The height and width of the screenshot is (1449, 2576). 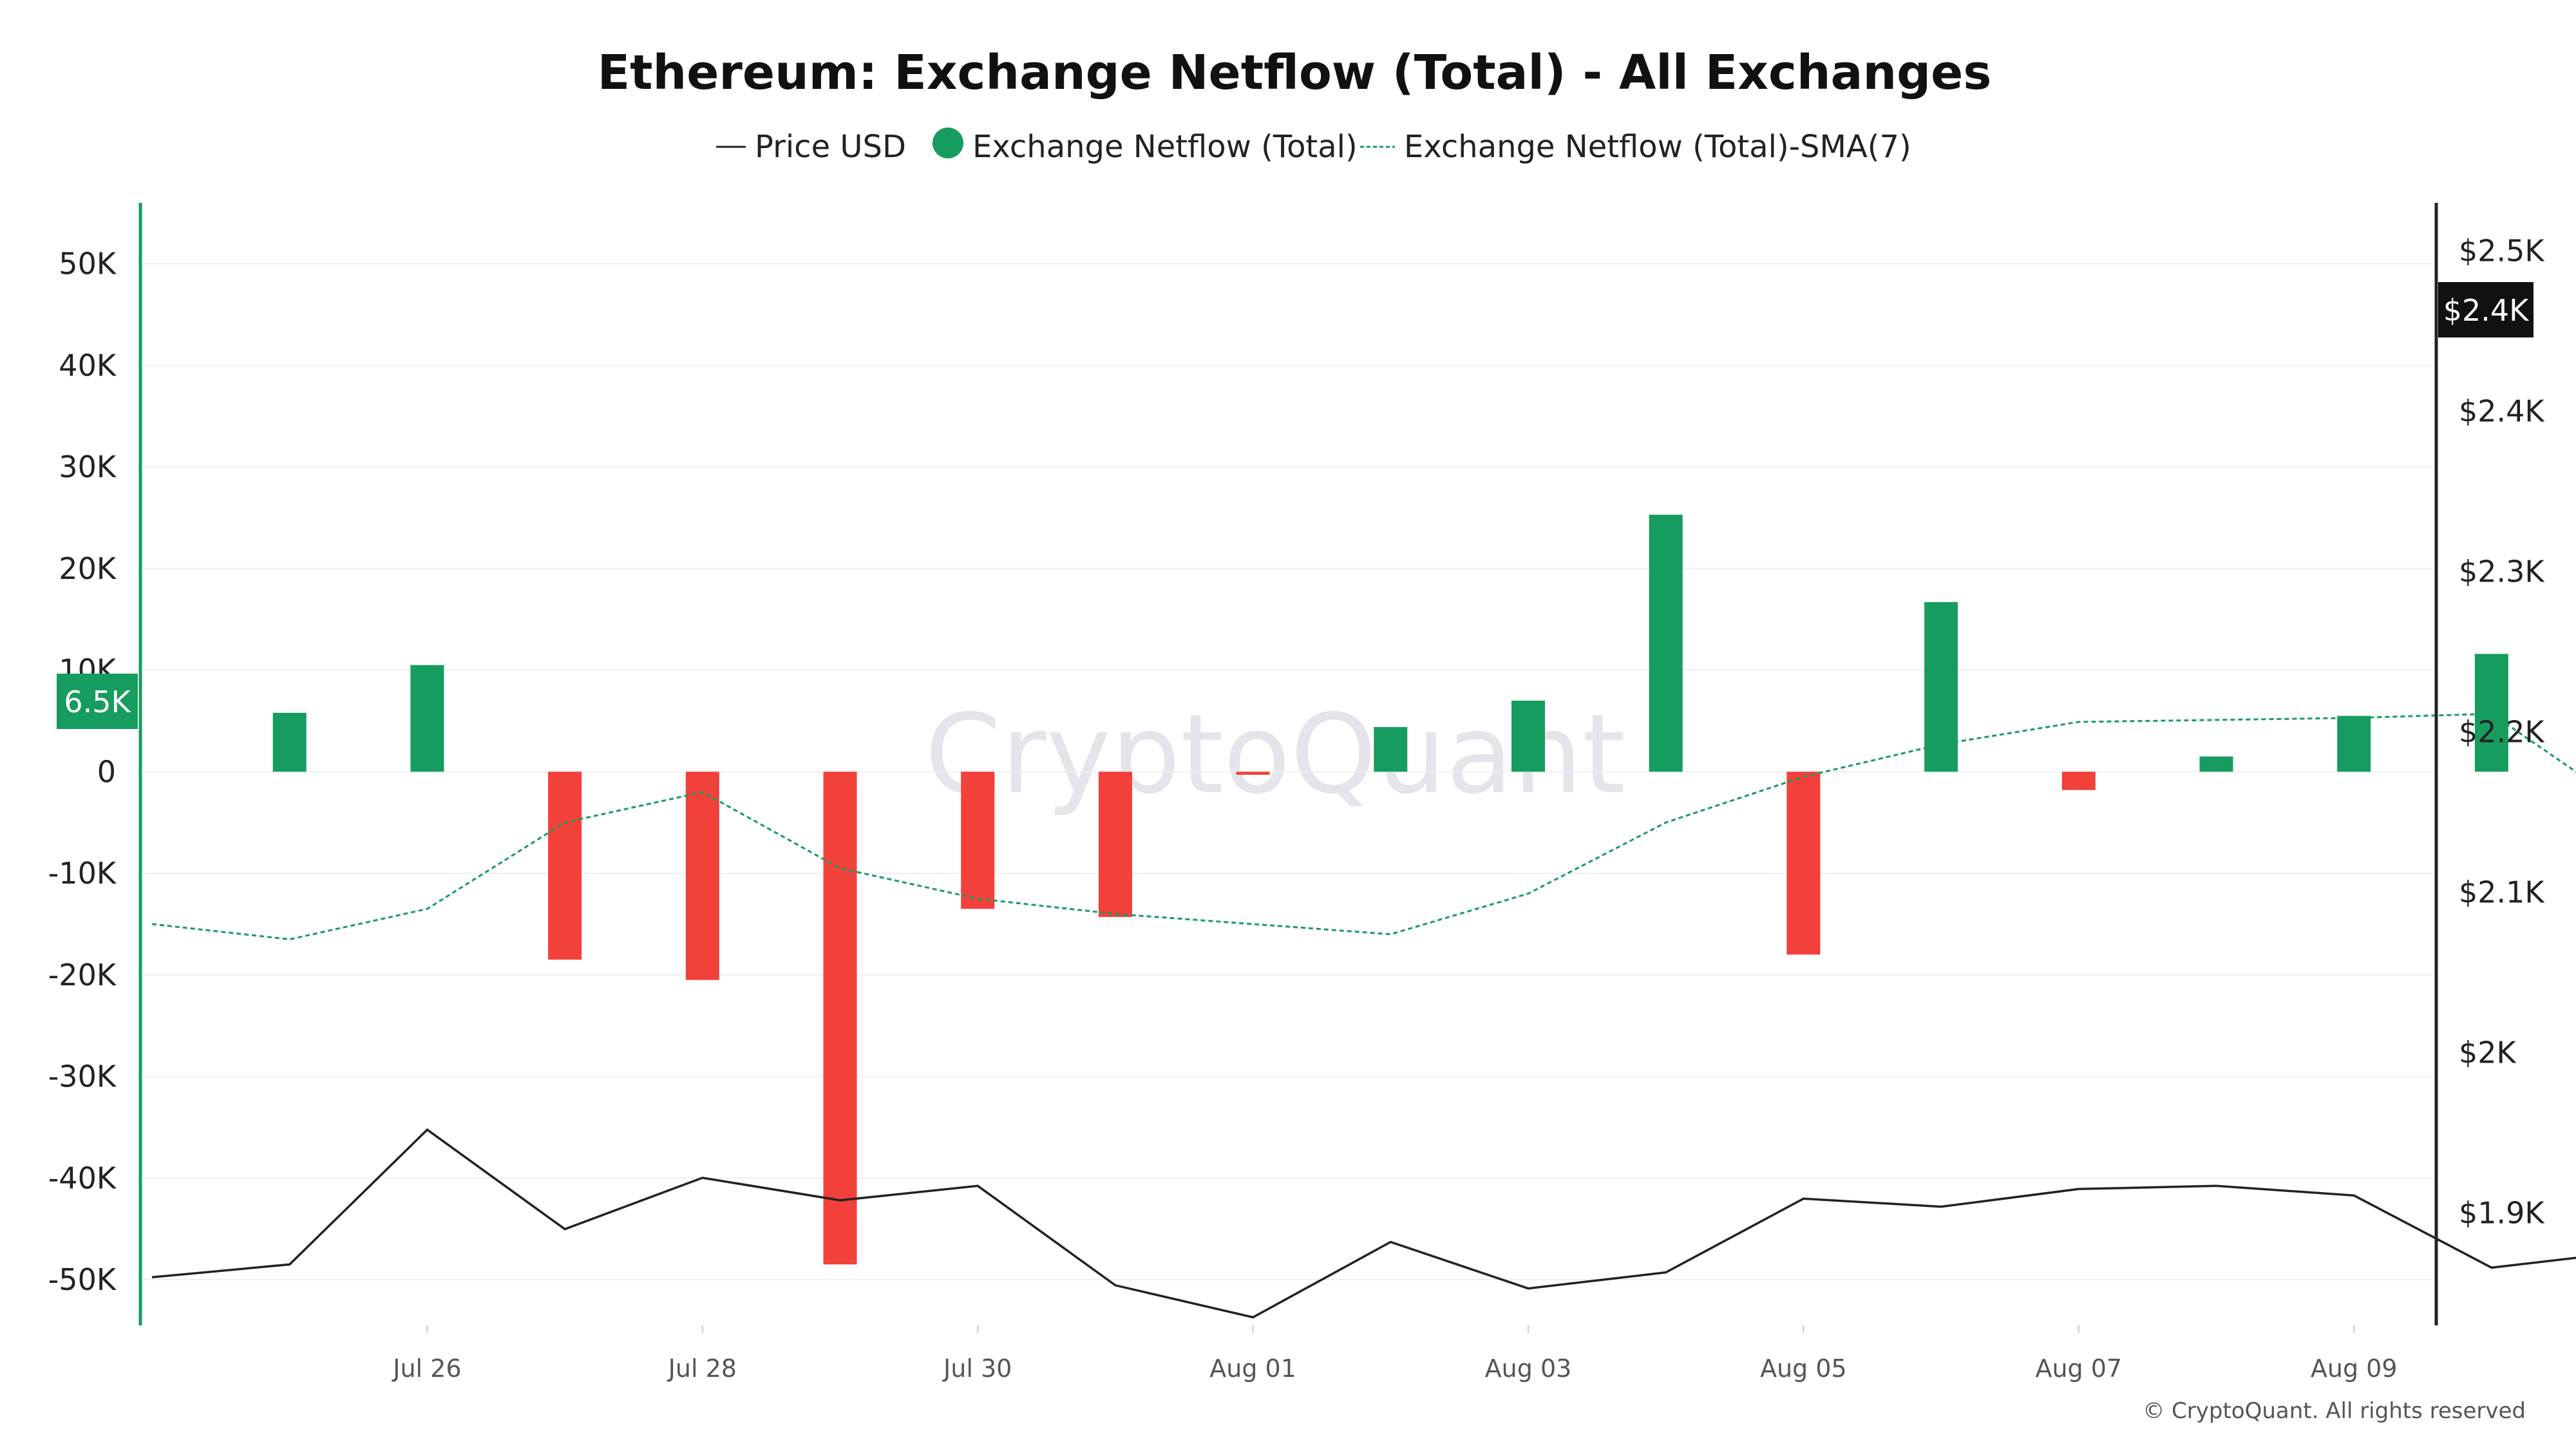 I want to click on right-tick-label: $2K, so click(x=2488, y=1053).